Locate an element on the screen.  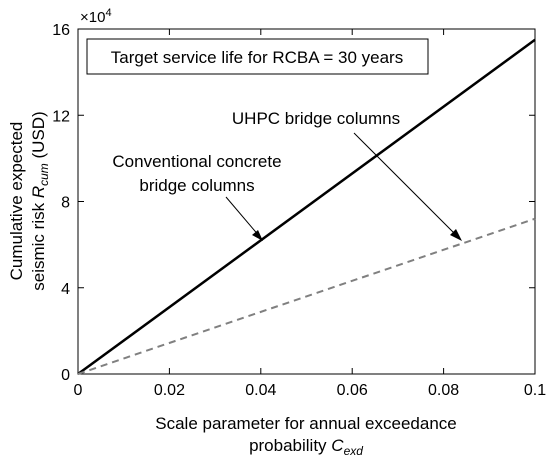
arrowhead-uhpc is located at coordinates (456, 235).